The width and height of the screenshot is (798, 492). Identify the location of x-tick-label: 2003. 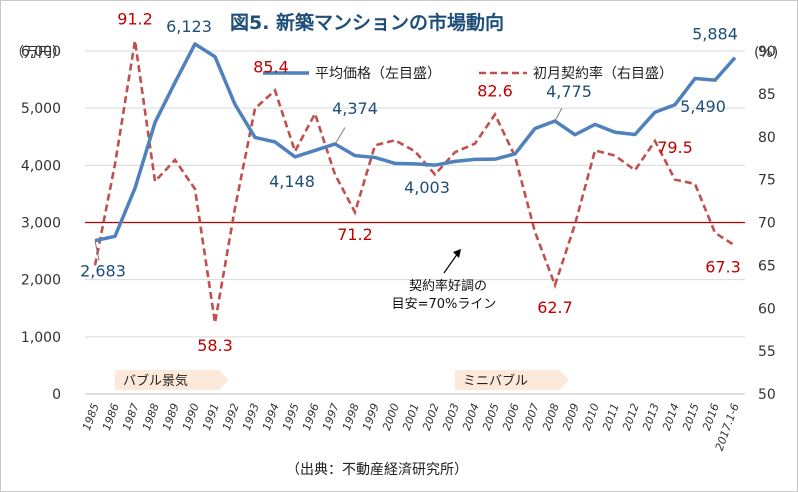
(451, 417).